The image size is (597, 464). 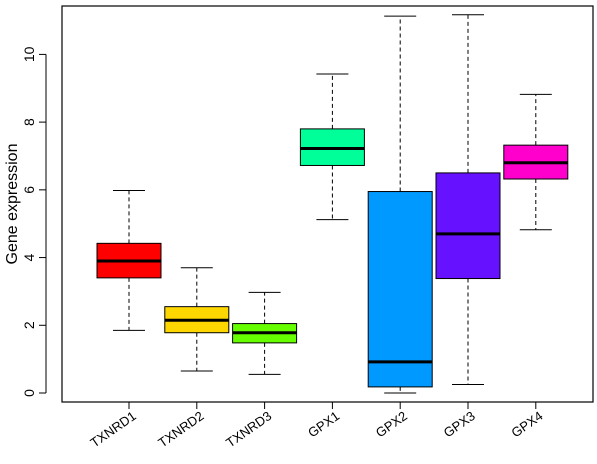 What do you see at coordinates (29, 122) in the screenshot?
I see `y-tick-label-8: 8` at bounding box center [29, 122].